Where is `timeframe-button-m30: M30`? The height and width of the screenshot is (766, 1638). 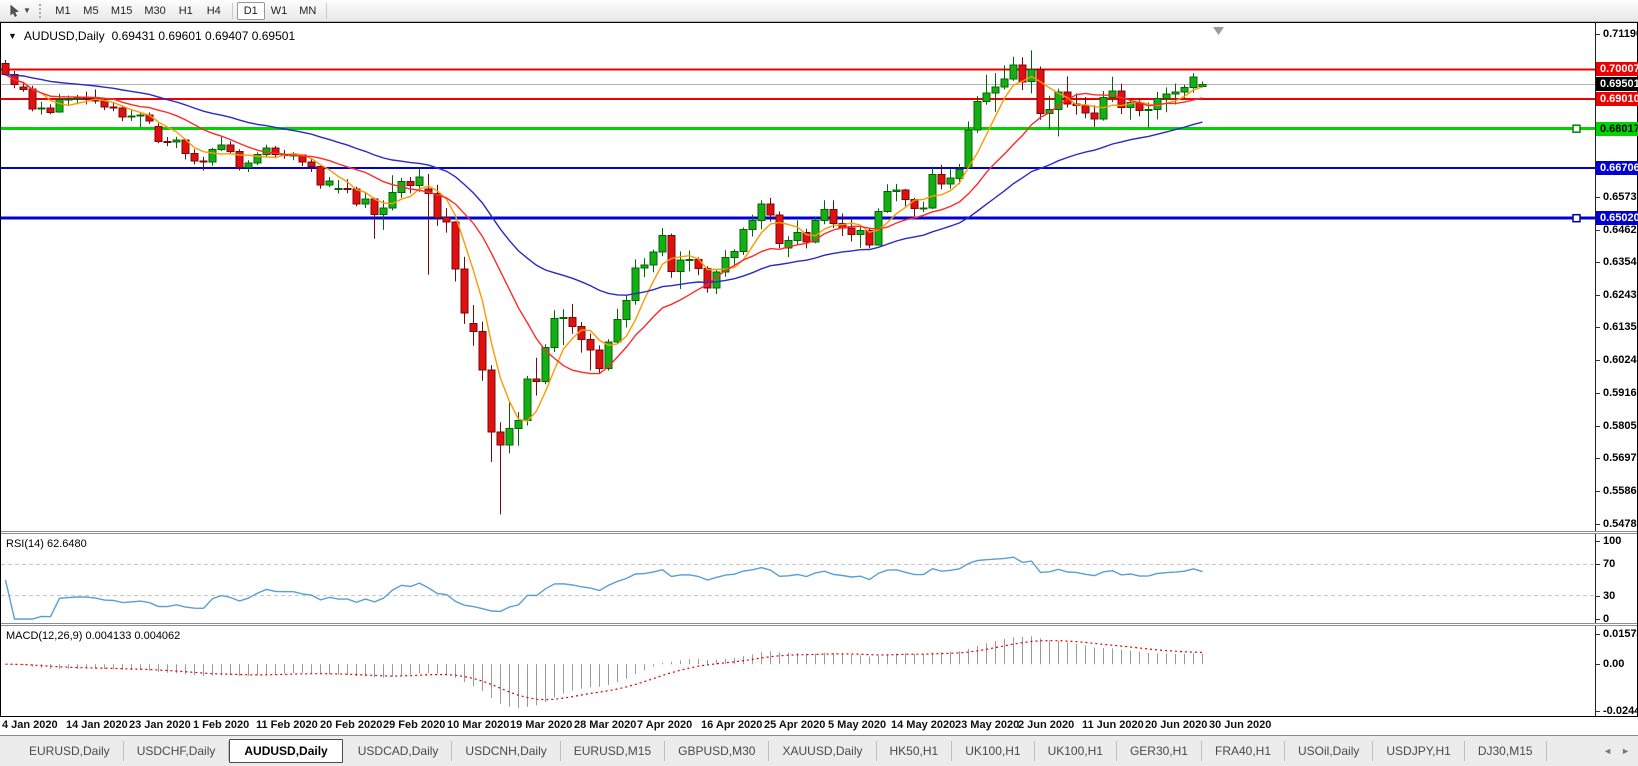 timeframe-button-m30: M30 is located at coordinates (155, 10).